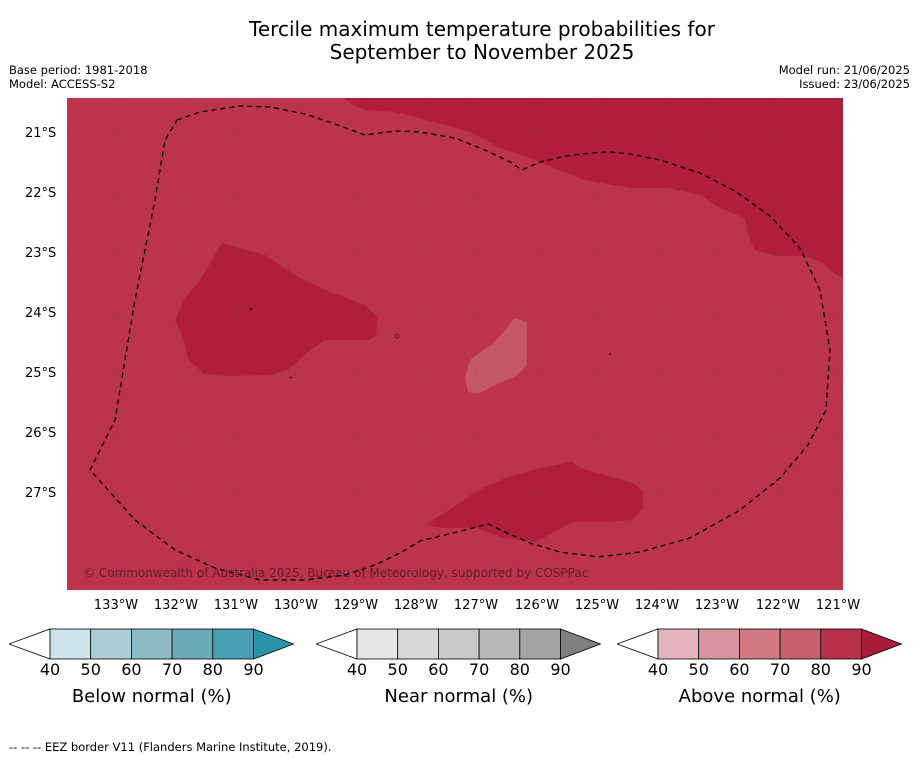  I want to click on latitude-label: 23°S, so click(41, 253).